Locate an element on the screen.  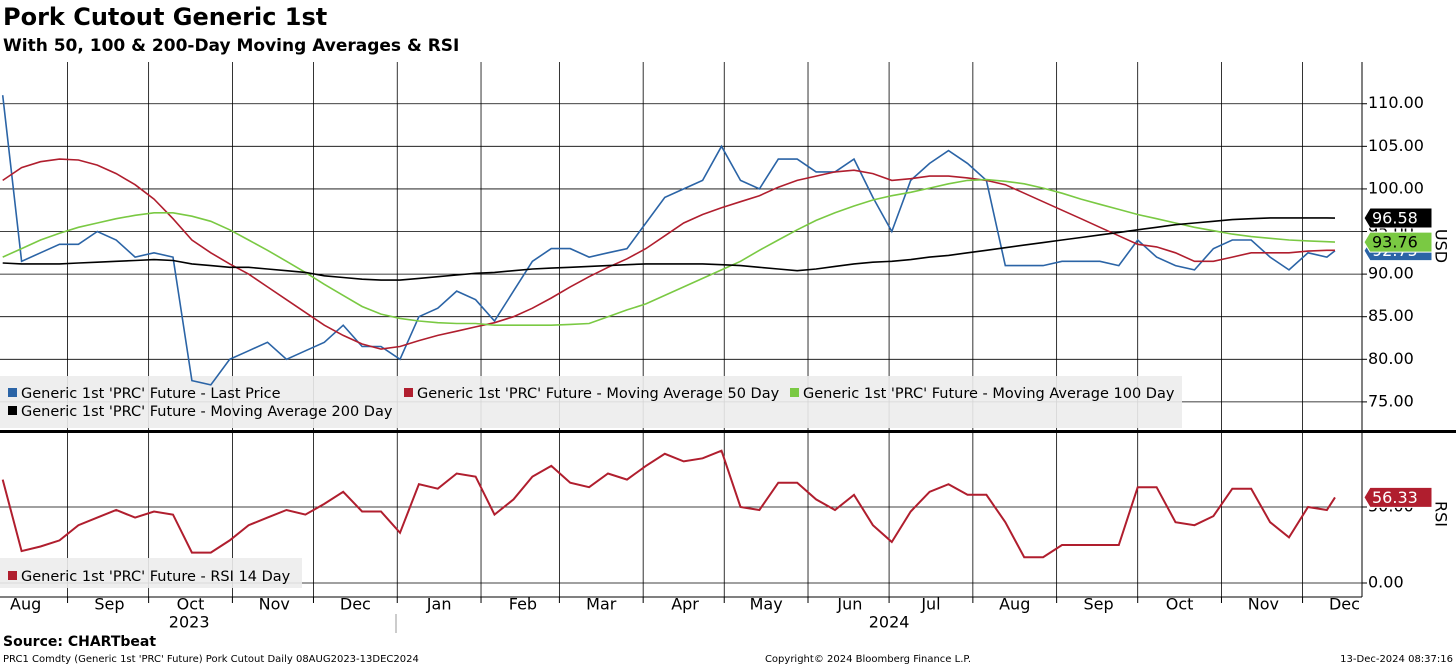
x-tick-label: Jun is located at coordinates (849, 604).